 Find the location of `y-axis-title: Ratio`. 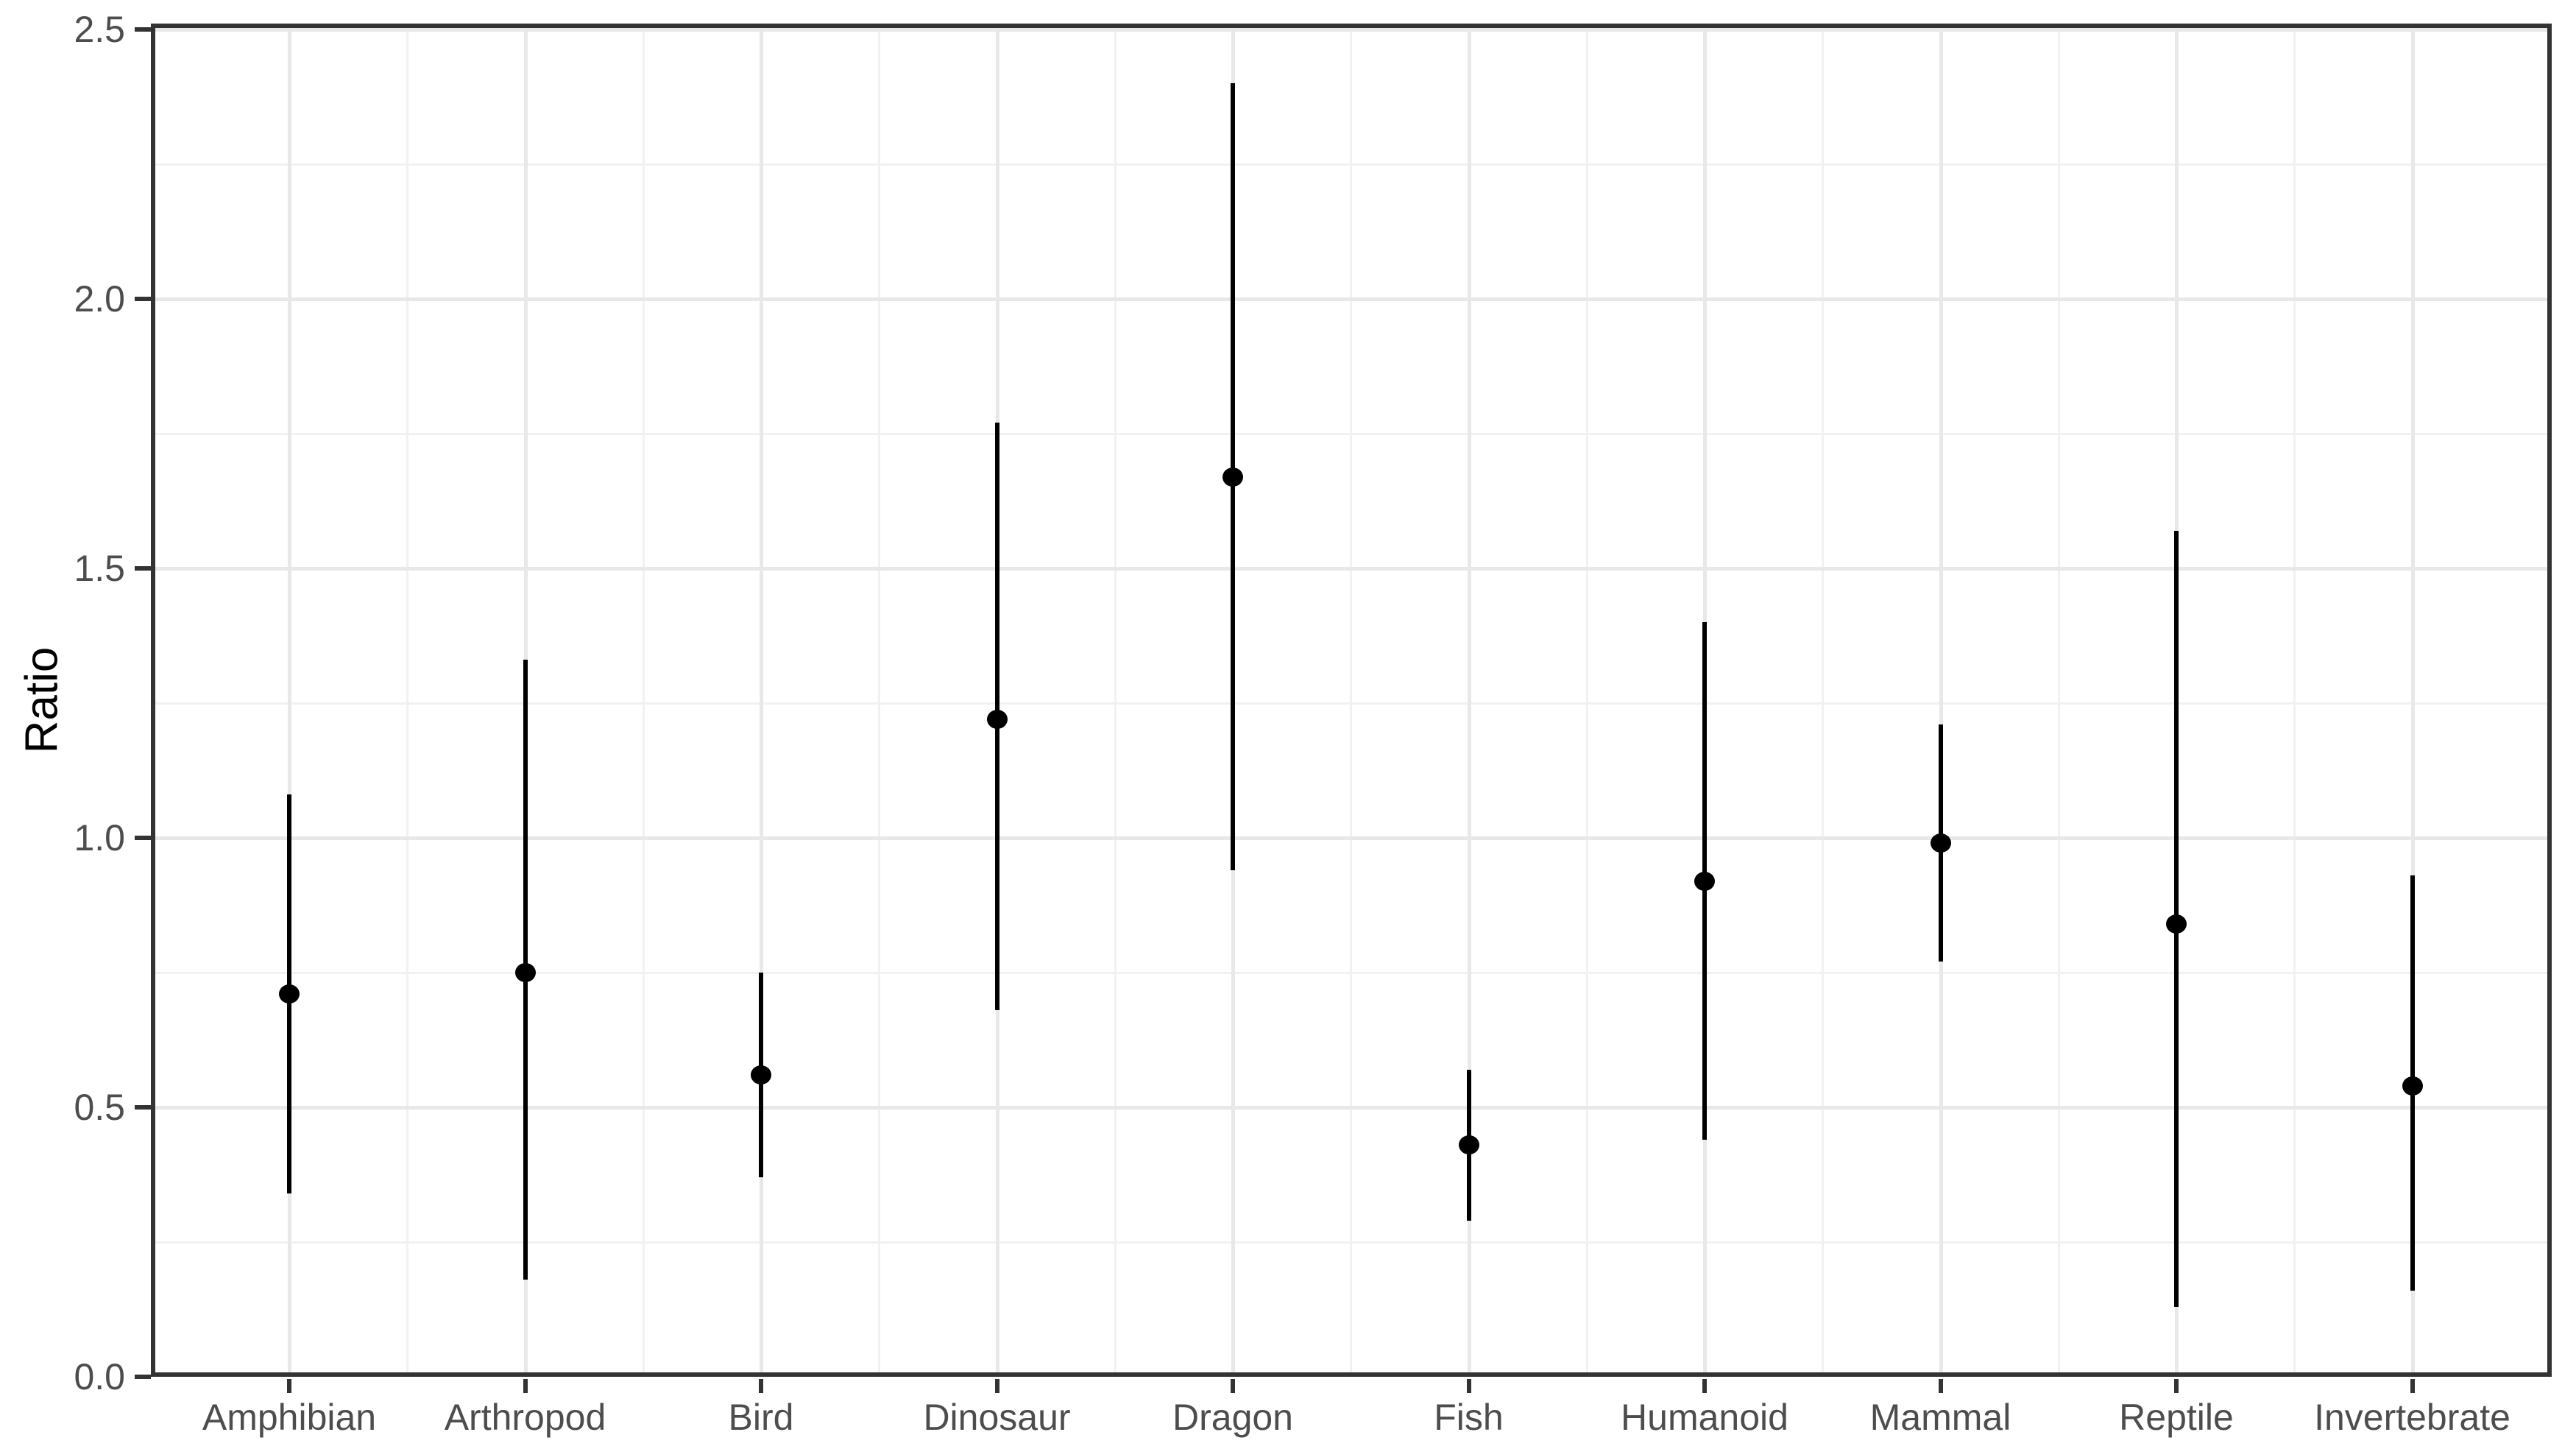

y-axis-title: Ratio is located at coordinates (42, 700).